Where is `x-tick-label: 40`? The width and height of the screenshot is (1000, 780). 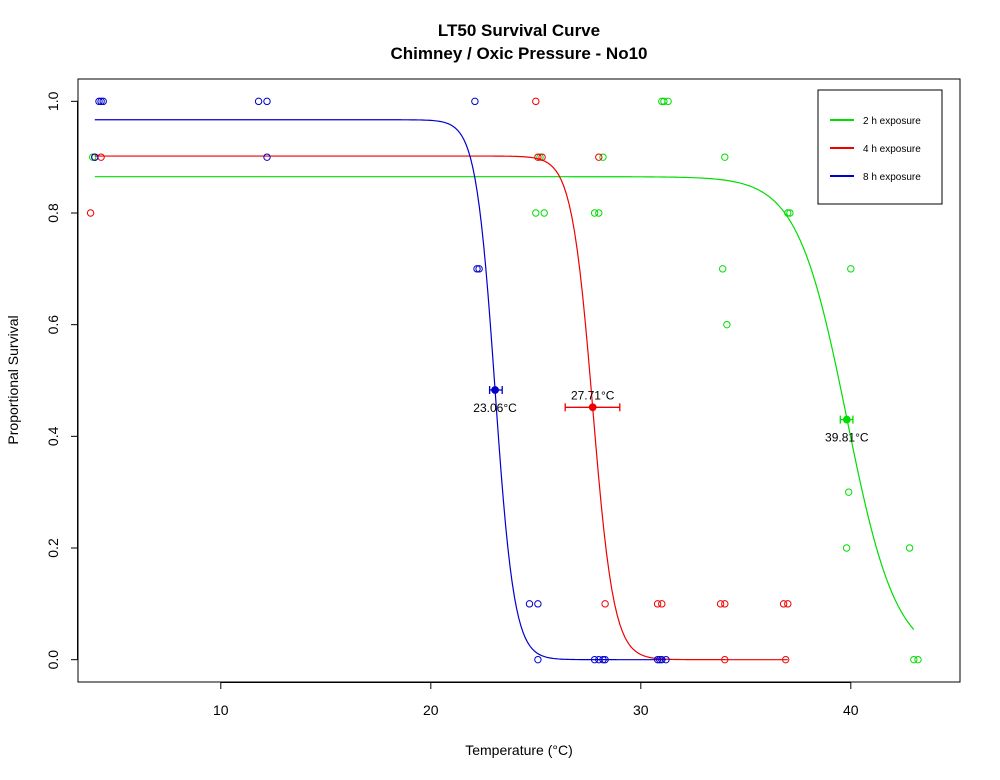 x-tick-label: 40 is located at coordinates (851, 710).